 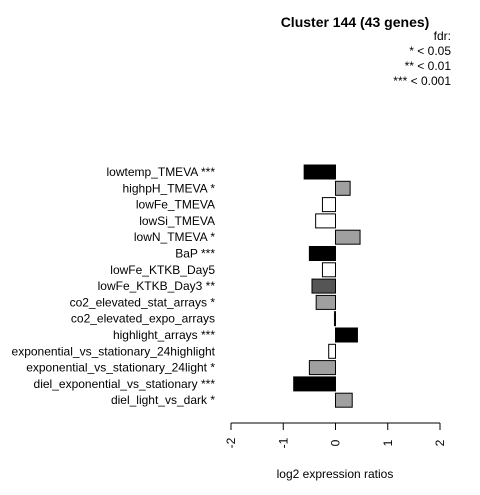 What do you see at coordinates (430, 51) in the screenshot?
I see `legend-entry-1: * < 0.05` at bounding box center [430, 51].